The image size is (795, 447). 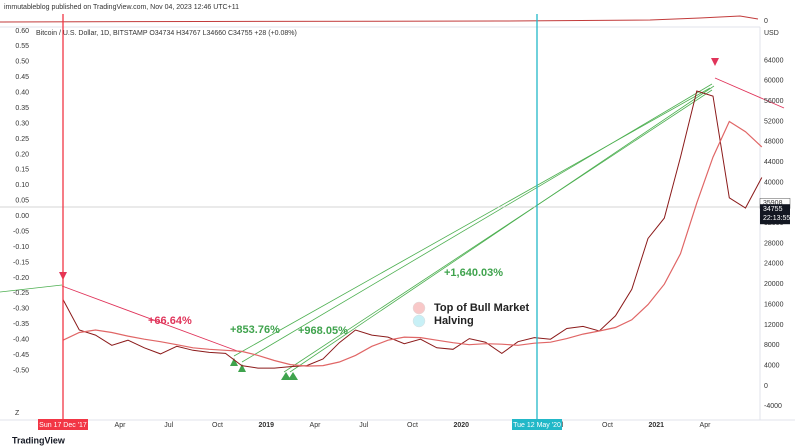 I want to click on y2-tick-label: 0.55, so click(x=22, y=46).